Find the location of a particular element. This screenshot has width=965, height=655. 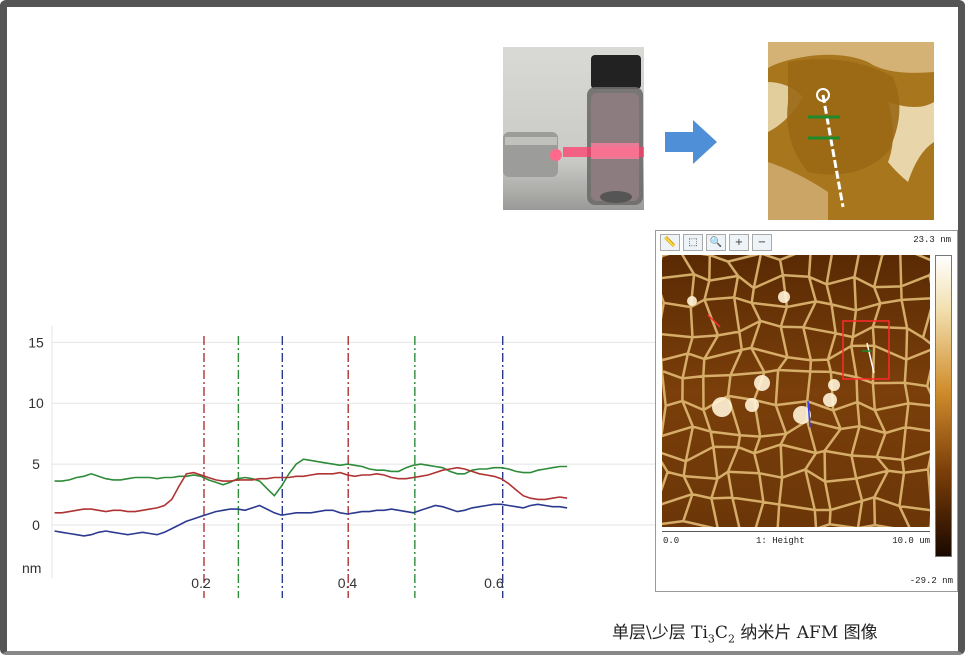

zoom-in-icon: + is located at coordinates (739, 242).